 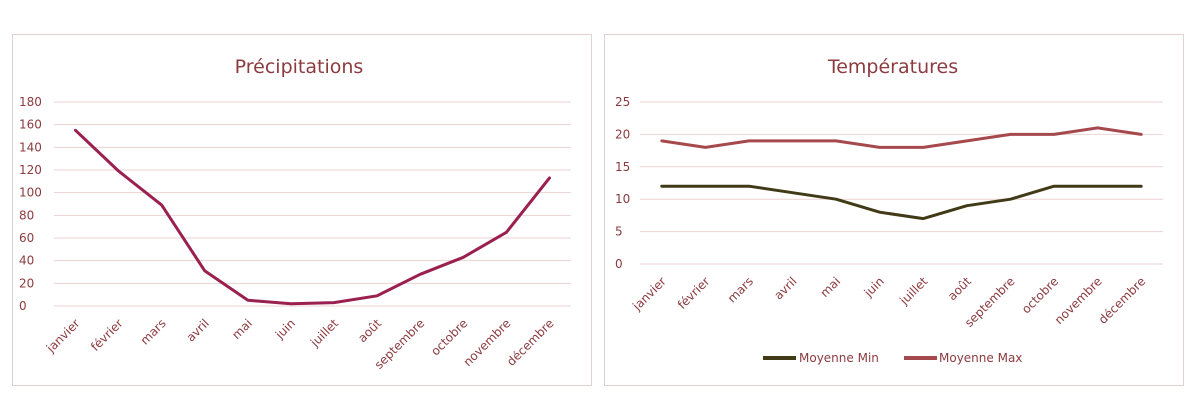 I want to click on precipitation-x-tick-label: juillet, so click(x=324, y=333).